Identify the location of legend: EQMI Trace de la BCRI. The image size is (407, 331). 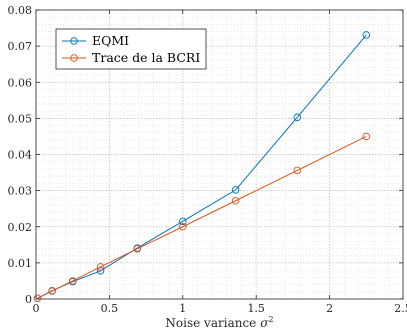
(131, 49).